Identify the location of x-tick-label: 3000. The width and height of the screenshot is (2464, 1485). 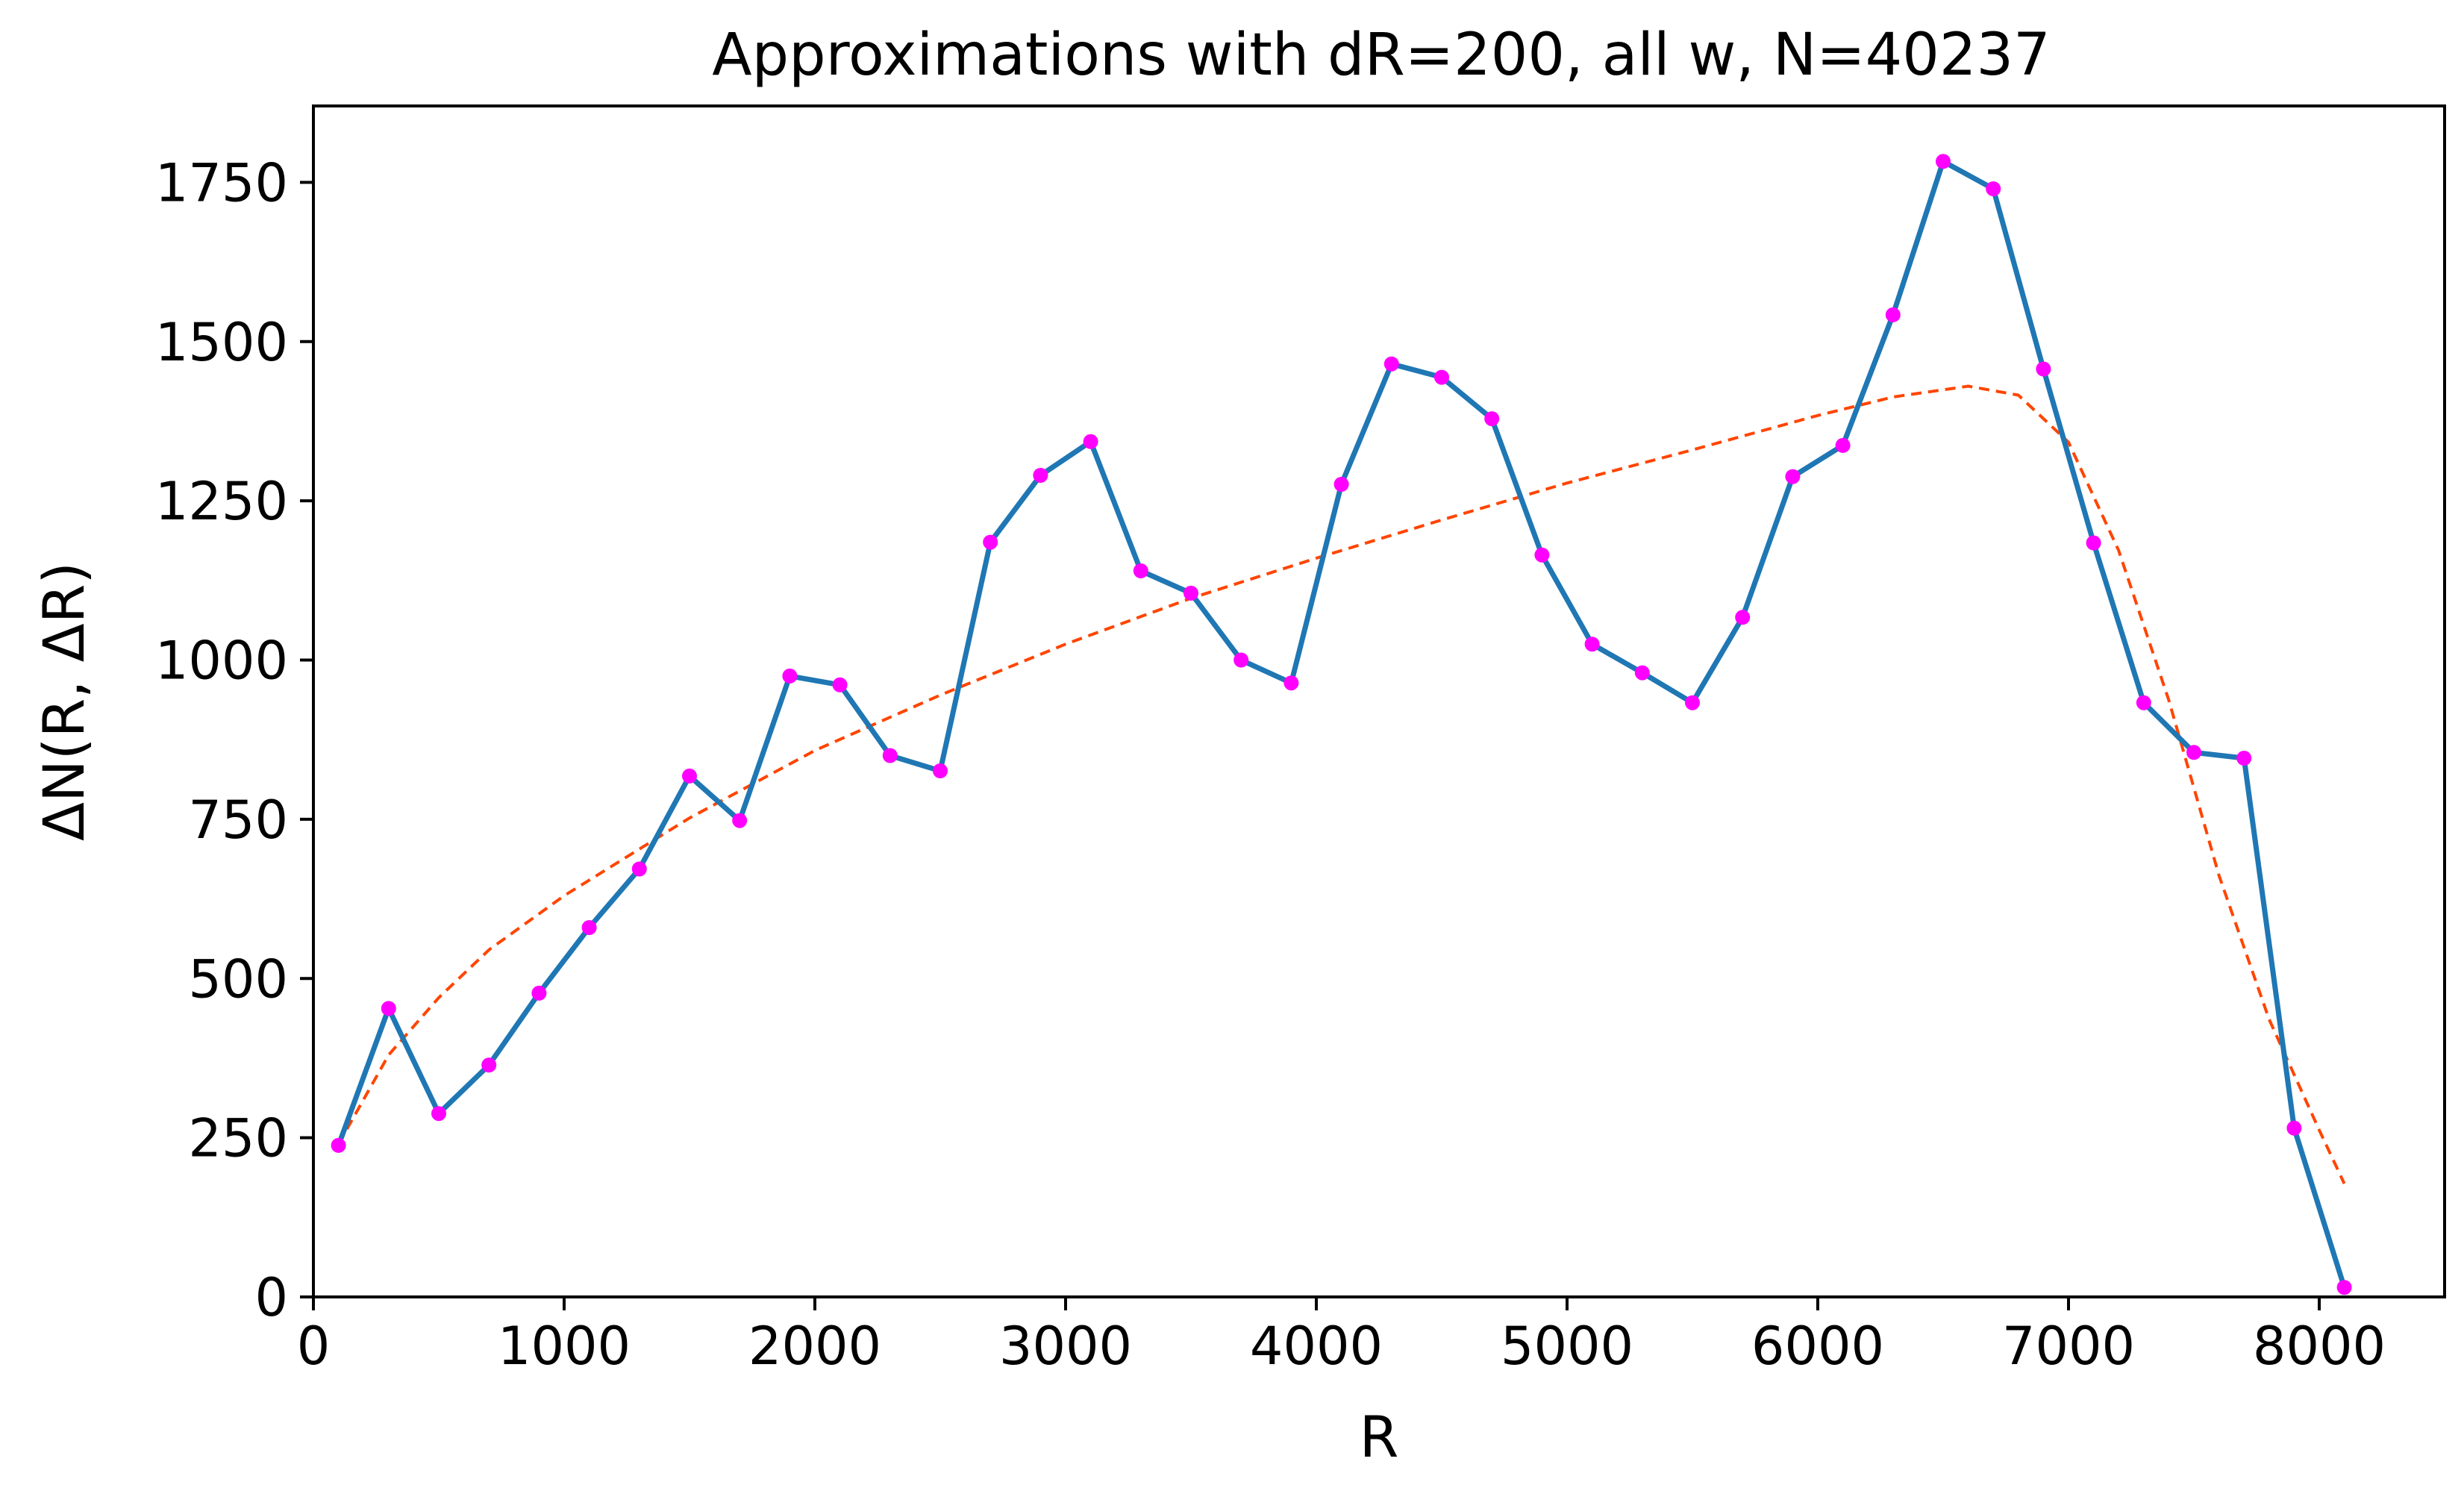
(1065, 1346).